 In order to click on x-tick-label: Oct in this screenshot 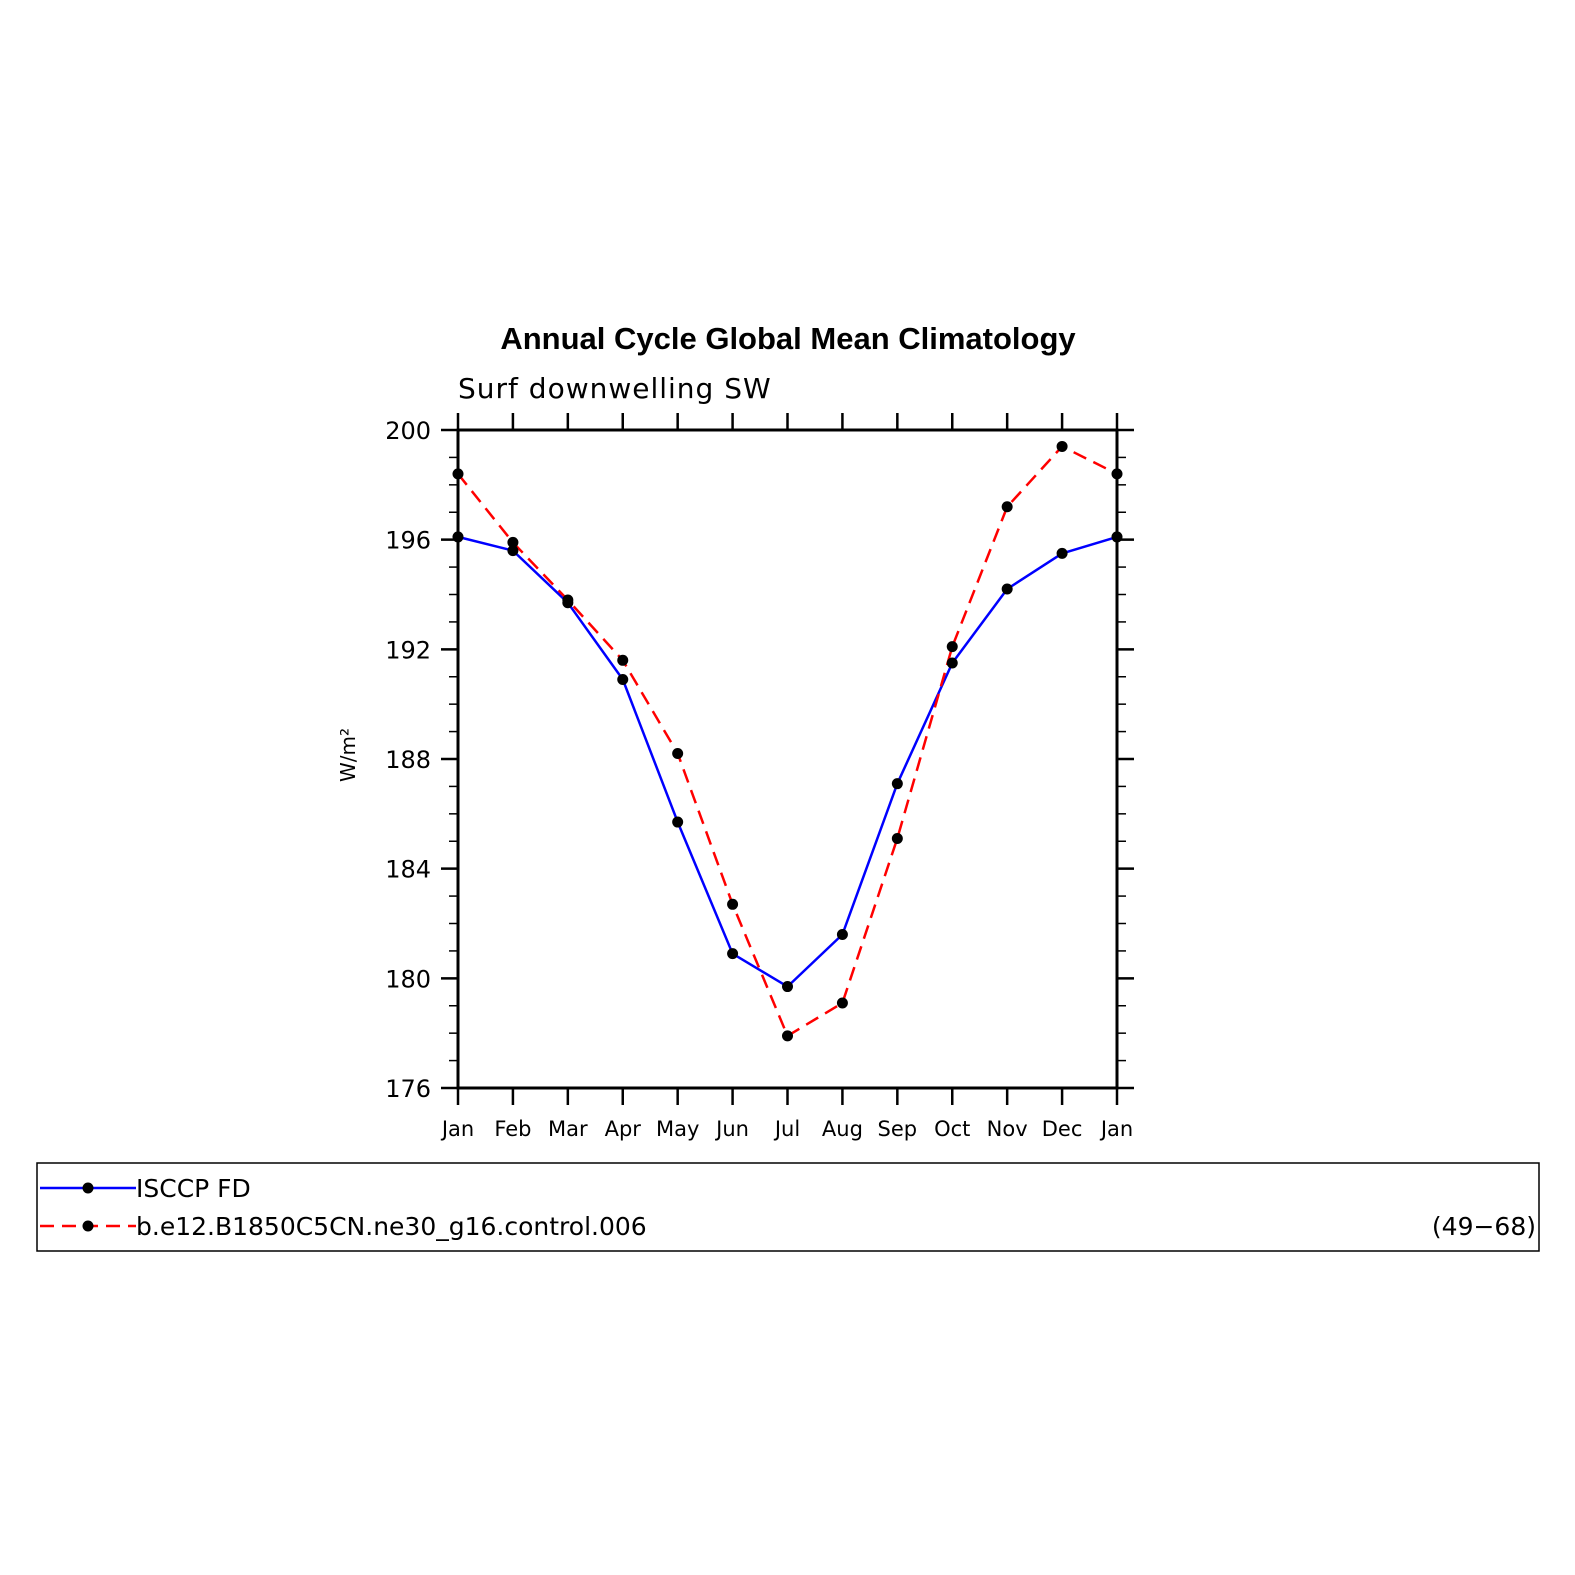, I will do `click(952, 1129)`.